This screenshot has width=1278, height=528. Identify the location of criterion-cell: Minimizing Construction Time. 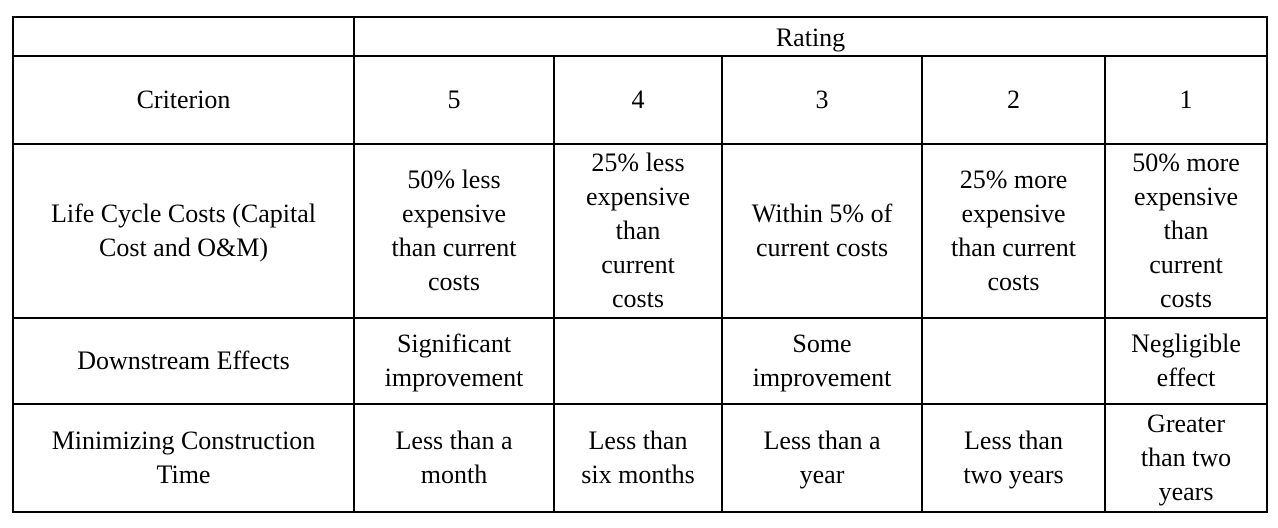
(183, 458).